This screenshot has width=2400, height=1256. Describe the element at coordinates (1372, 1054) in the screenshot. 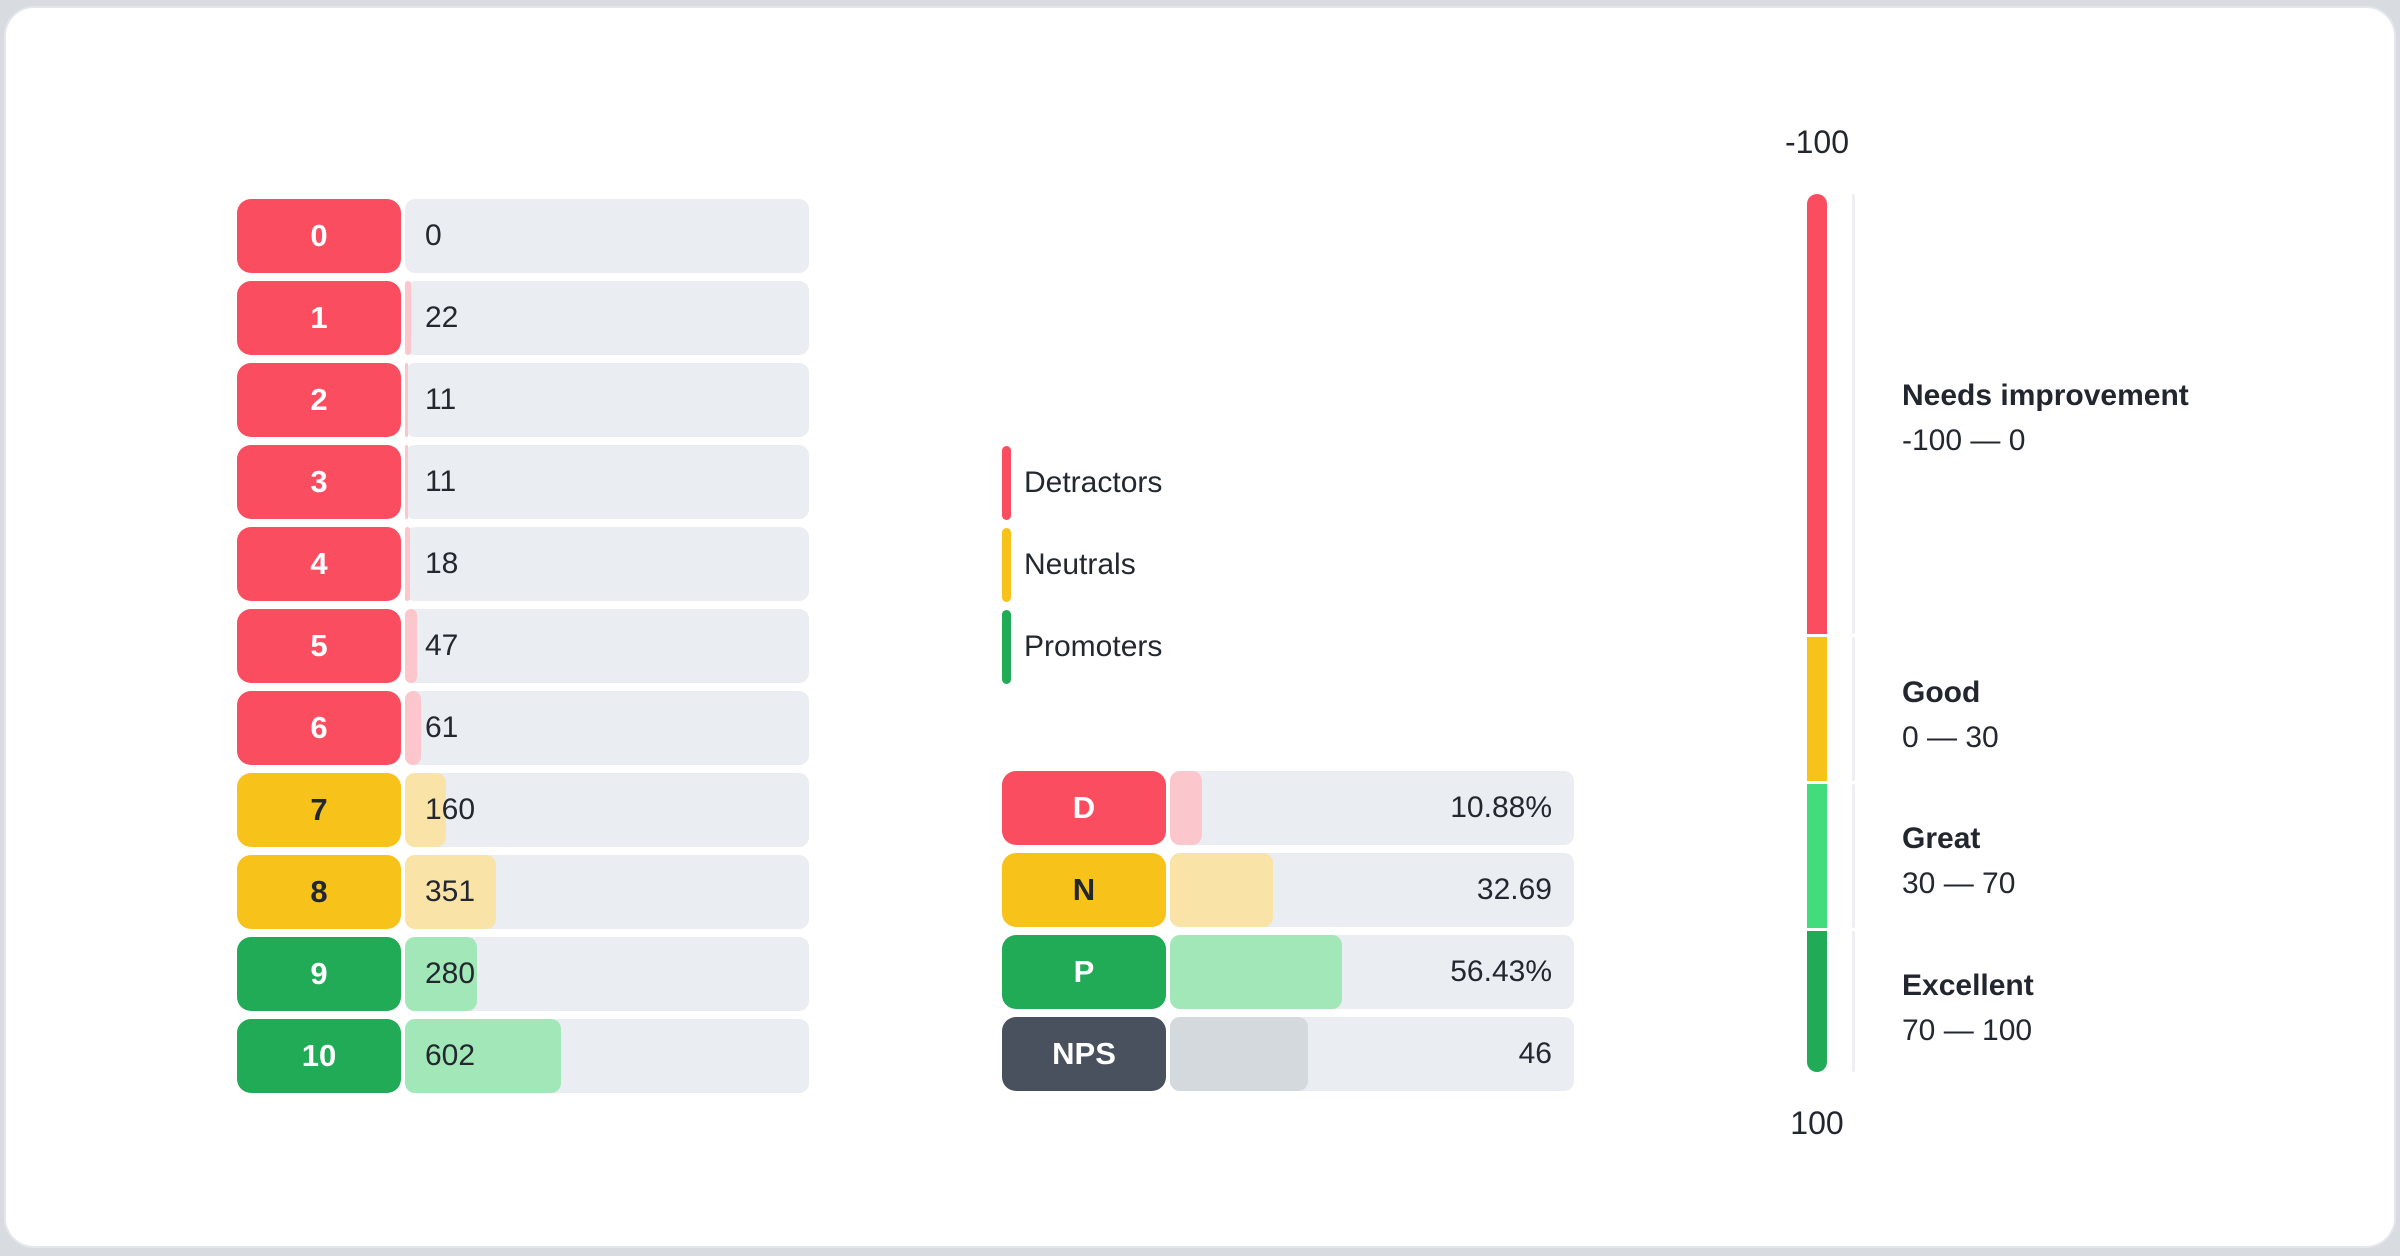

I see `summary-bar-track-nps: 46` at that location.